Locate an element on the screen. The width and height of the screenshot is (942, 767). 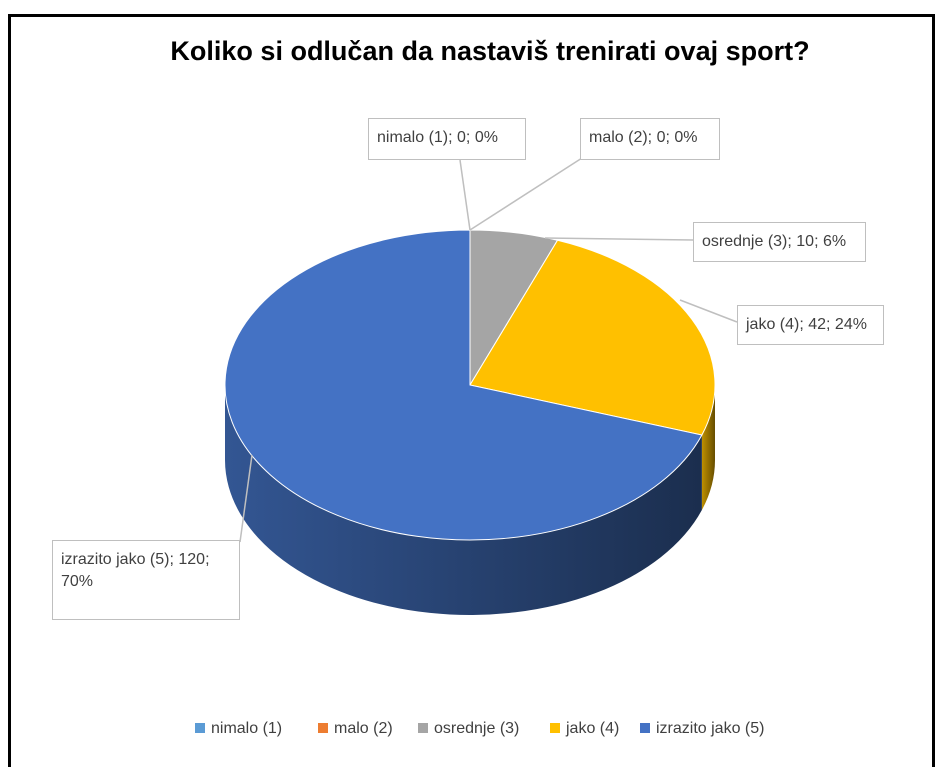
slice-side is located at coordinates (708, 448).